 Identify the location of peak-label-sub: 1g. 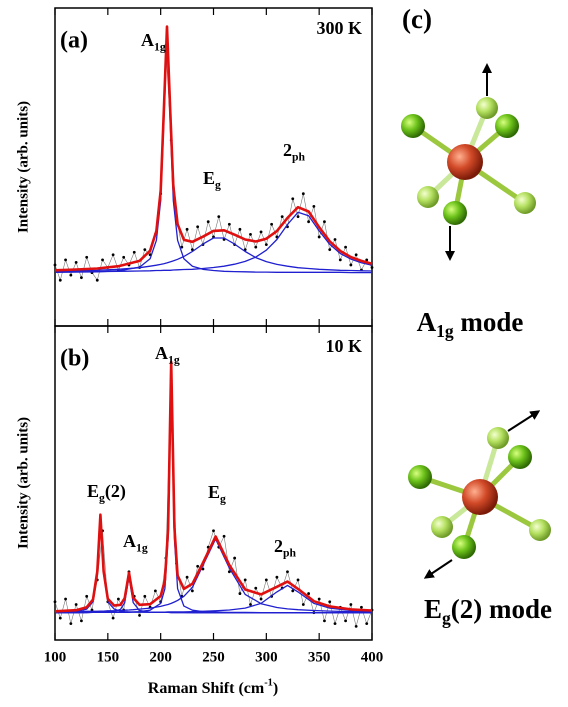
(174, 359).